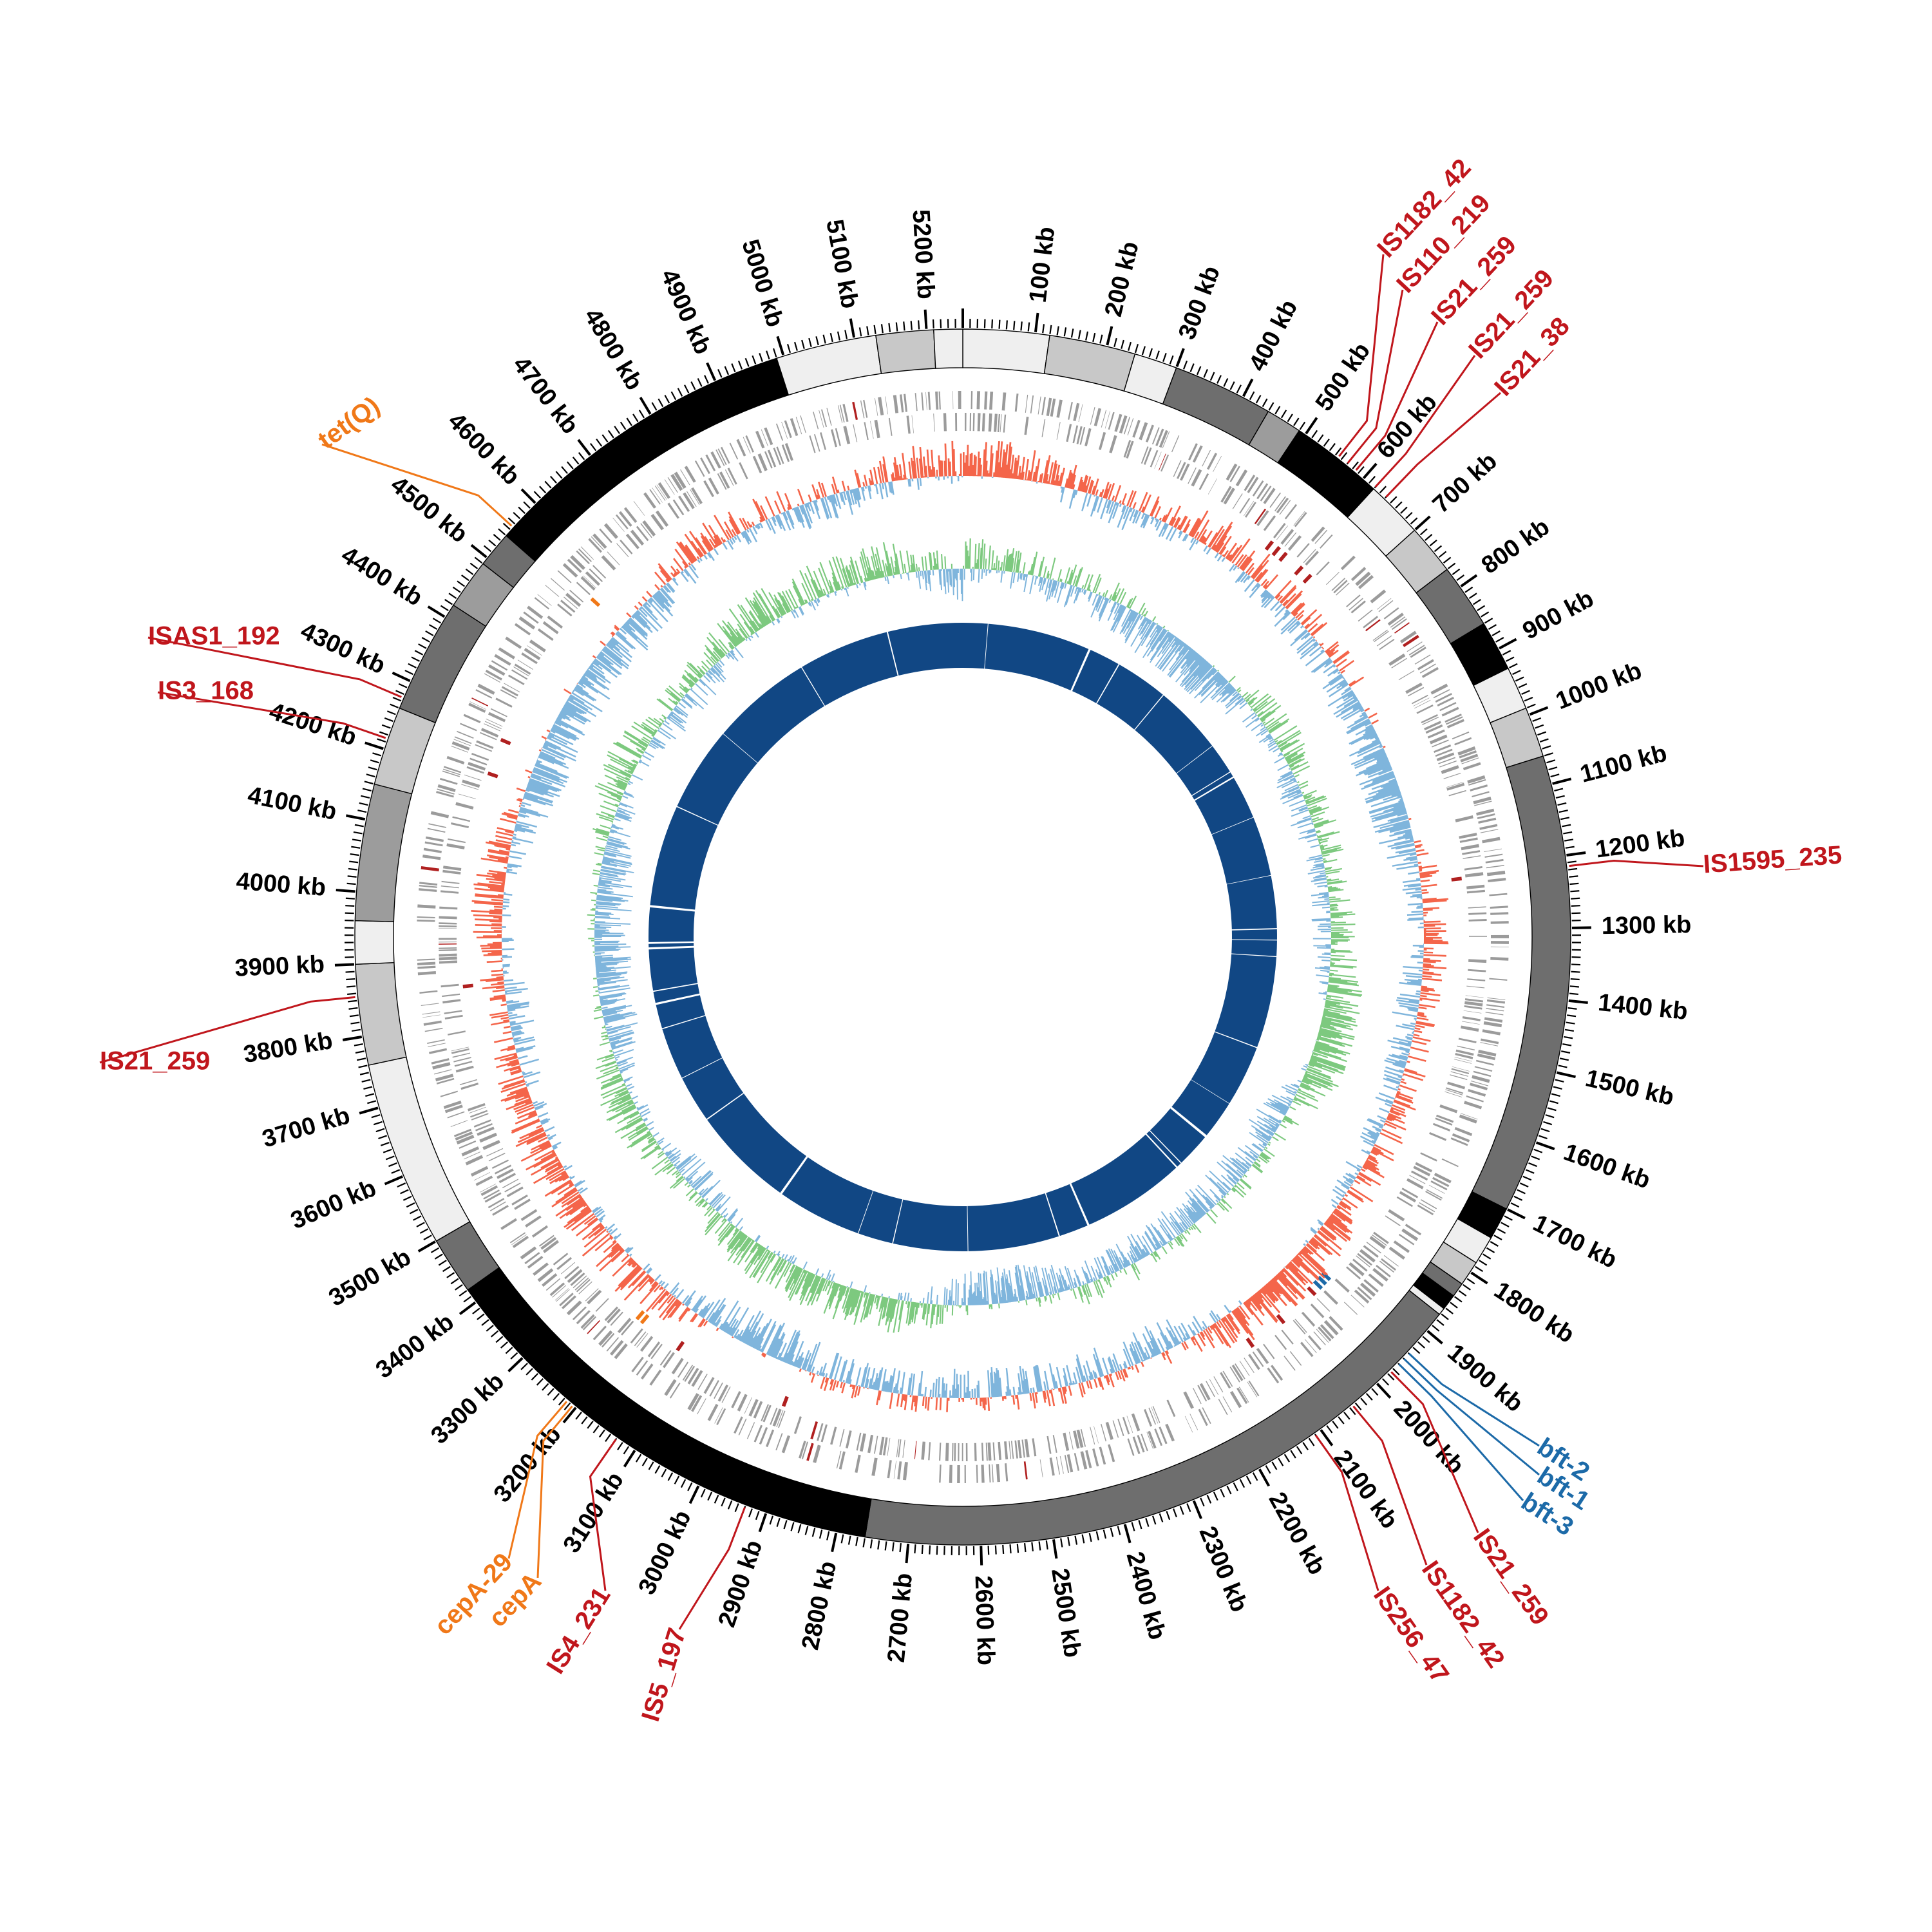  What do you see at coordinates (762, 283) in the screenshot?
I see `axis-tick-label: 5000 kb` at bounding box center [762, 283].